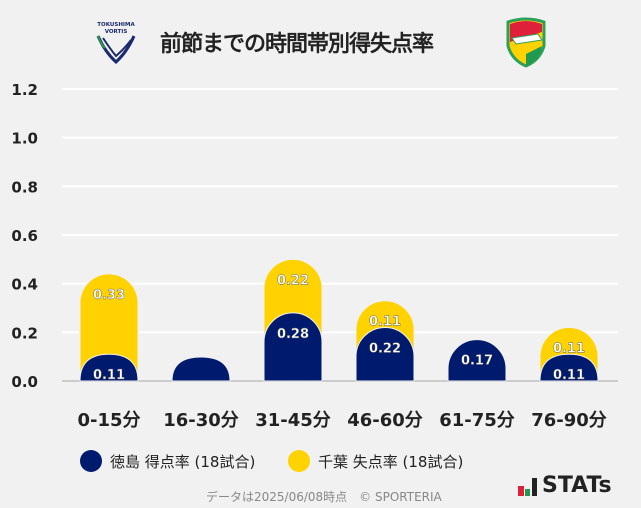 This screenshot has height=508, width=641. What do you see at coordinates (385, 420) in the screenshot?
I see `x-tick-label: 46-60分` at bounding box center [385, 420].